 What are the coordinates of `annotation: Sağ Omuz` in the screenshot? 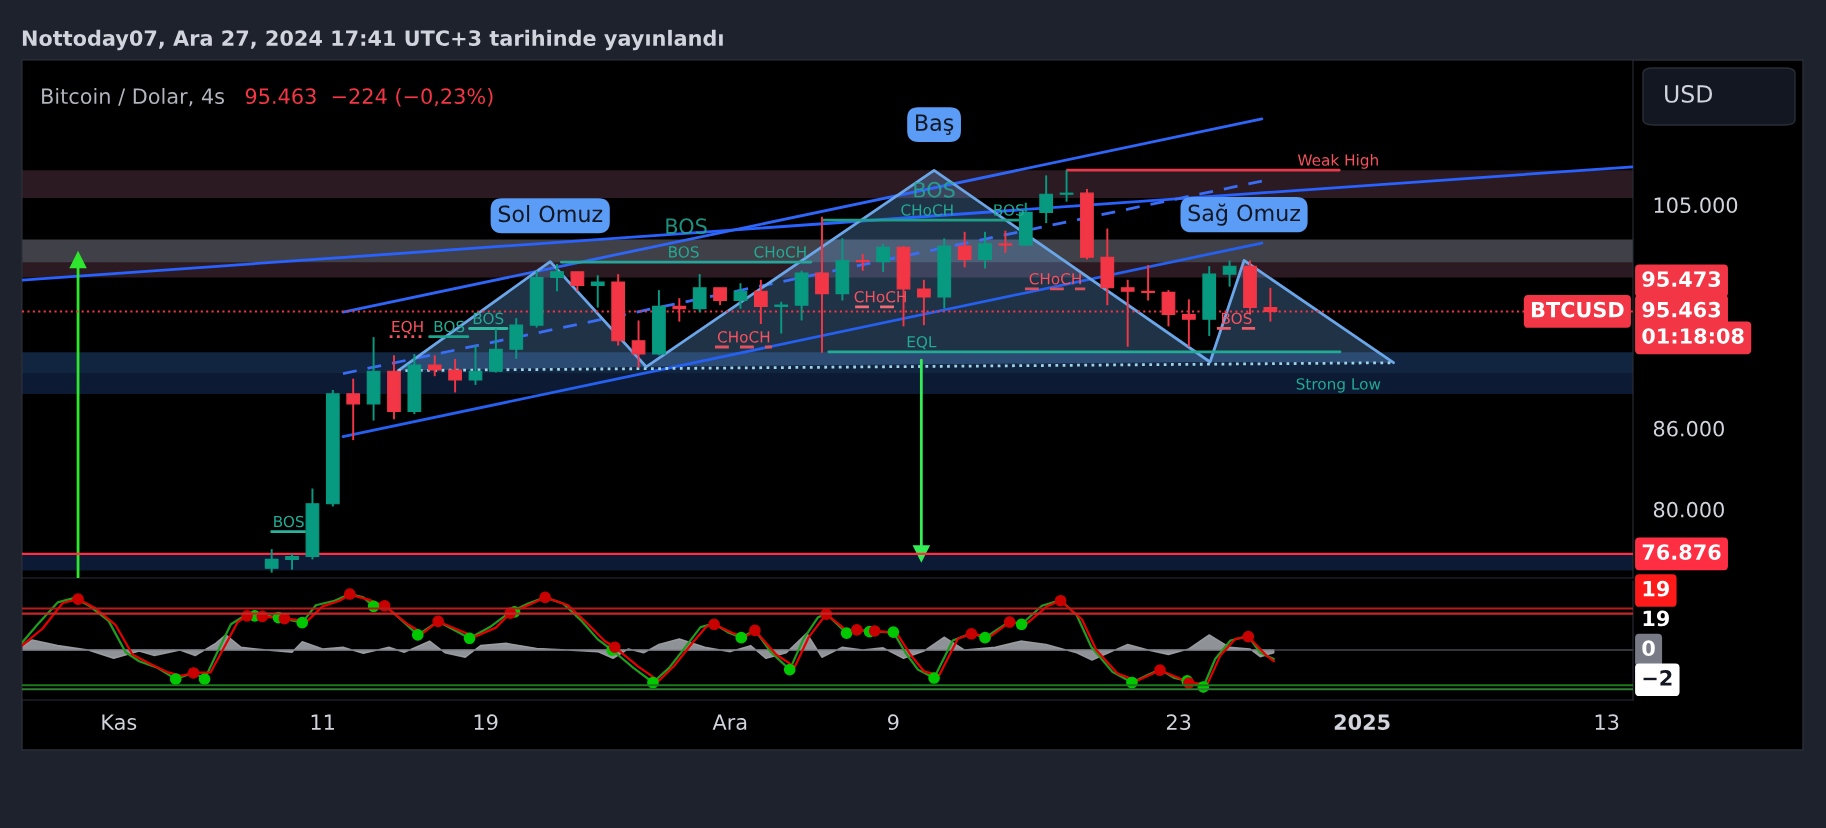 It's located at (1244, 214).